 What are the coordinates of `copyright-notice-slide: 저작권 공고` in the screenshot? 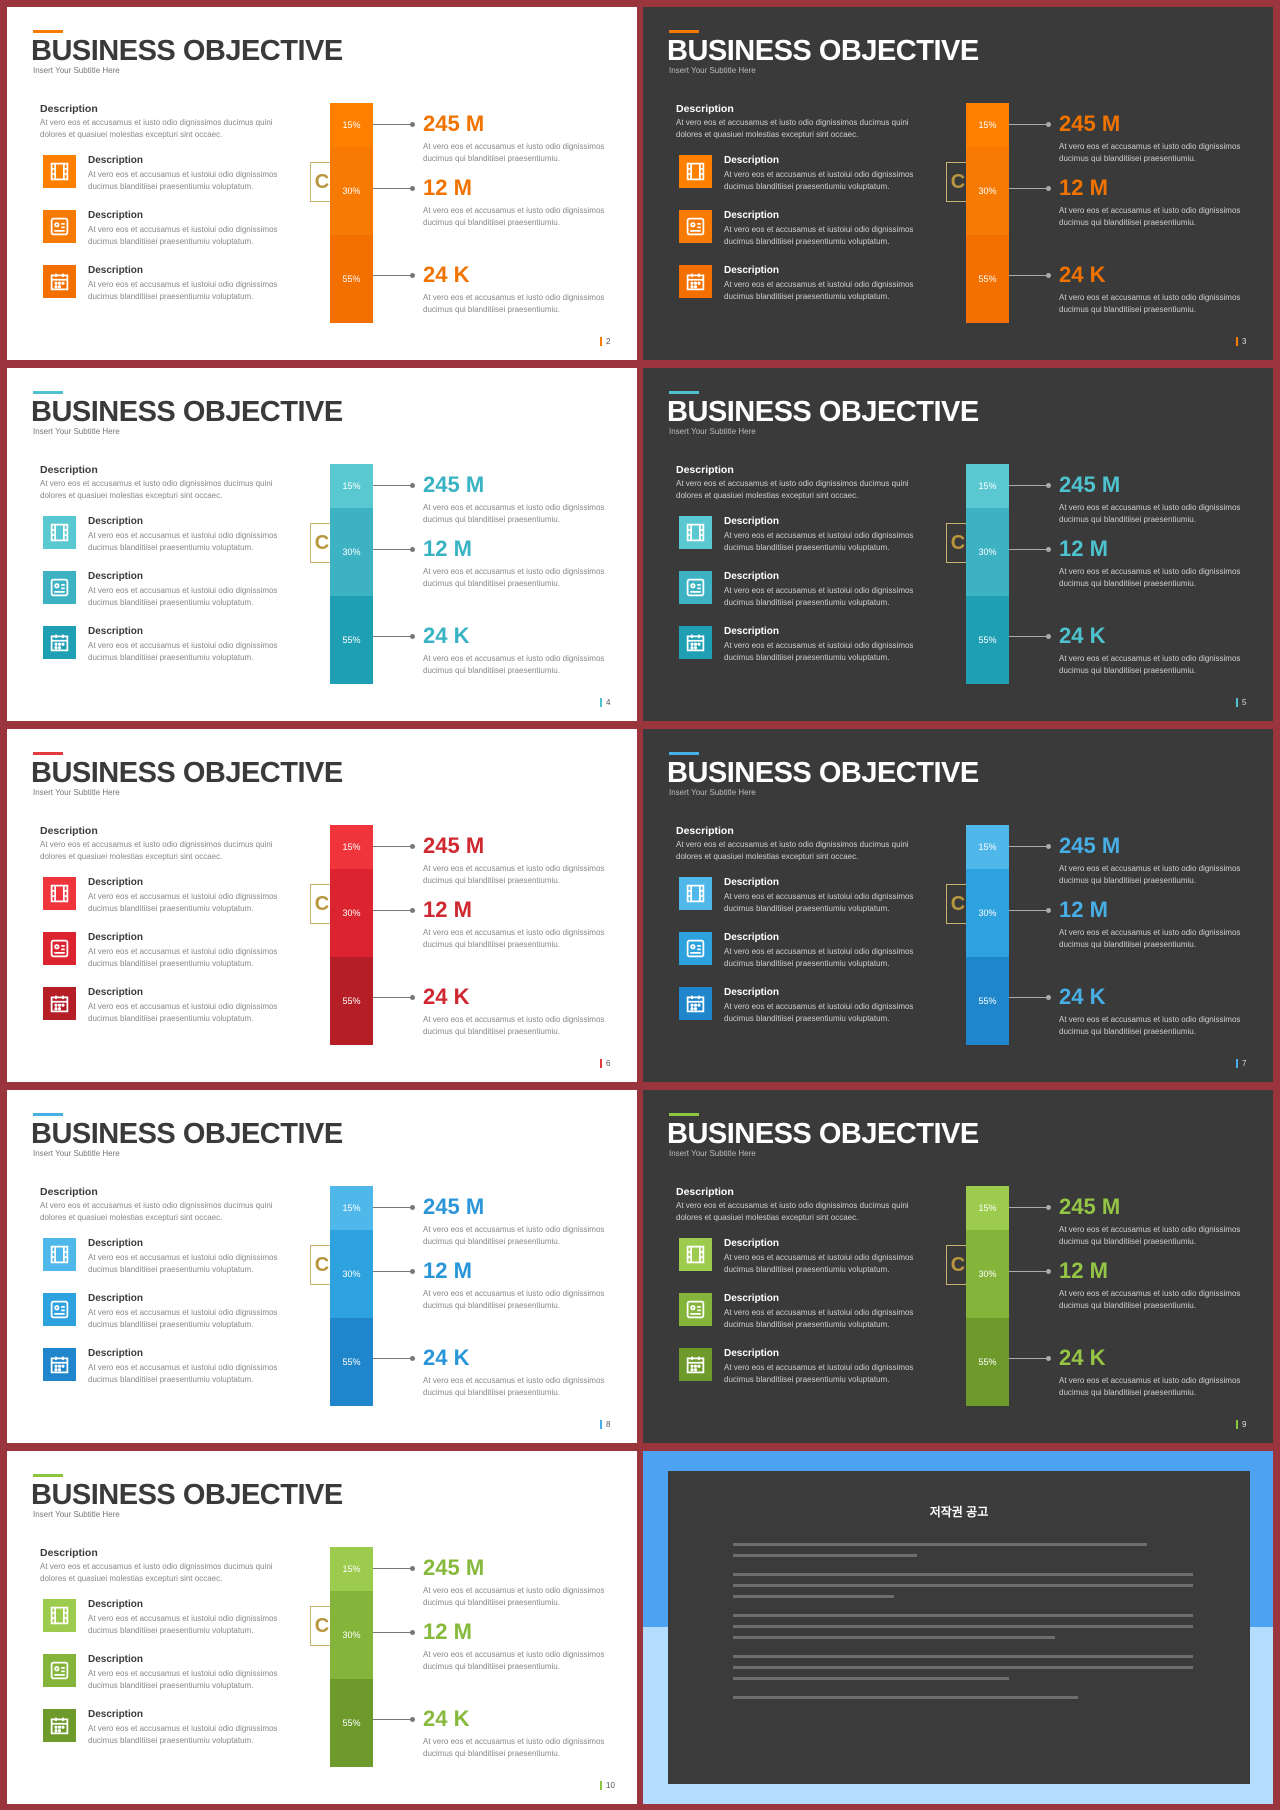 It's located at (958, 1627).